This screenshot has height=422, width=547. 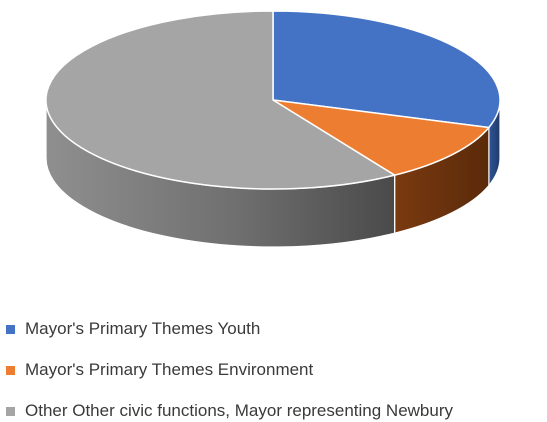 I want to click on legend-item-environment: Mayor's Primary Themes Environment, so click(x=229, y=370).